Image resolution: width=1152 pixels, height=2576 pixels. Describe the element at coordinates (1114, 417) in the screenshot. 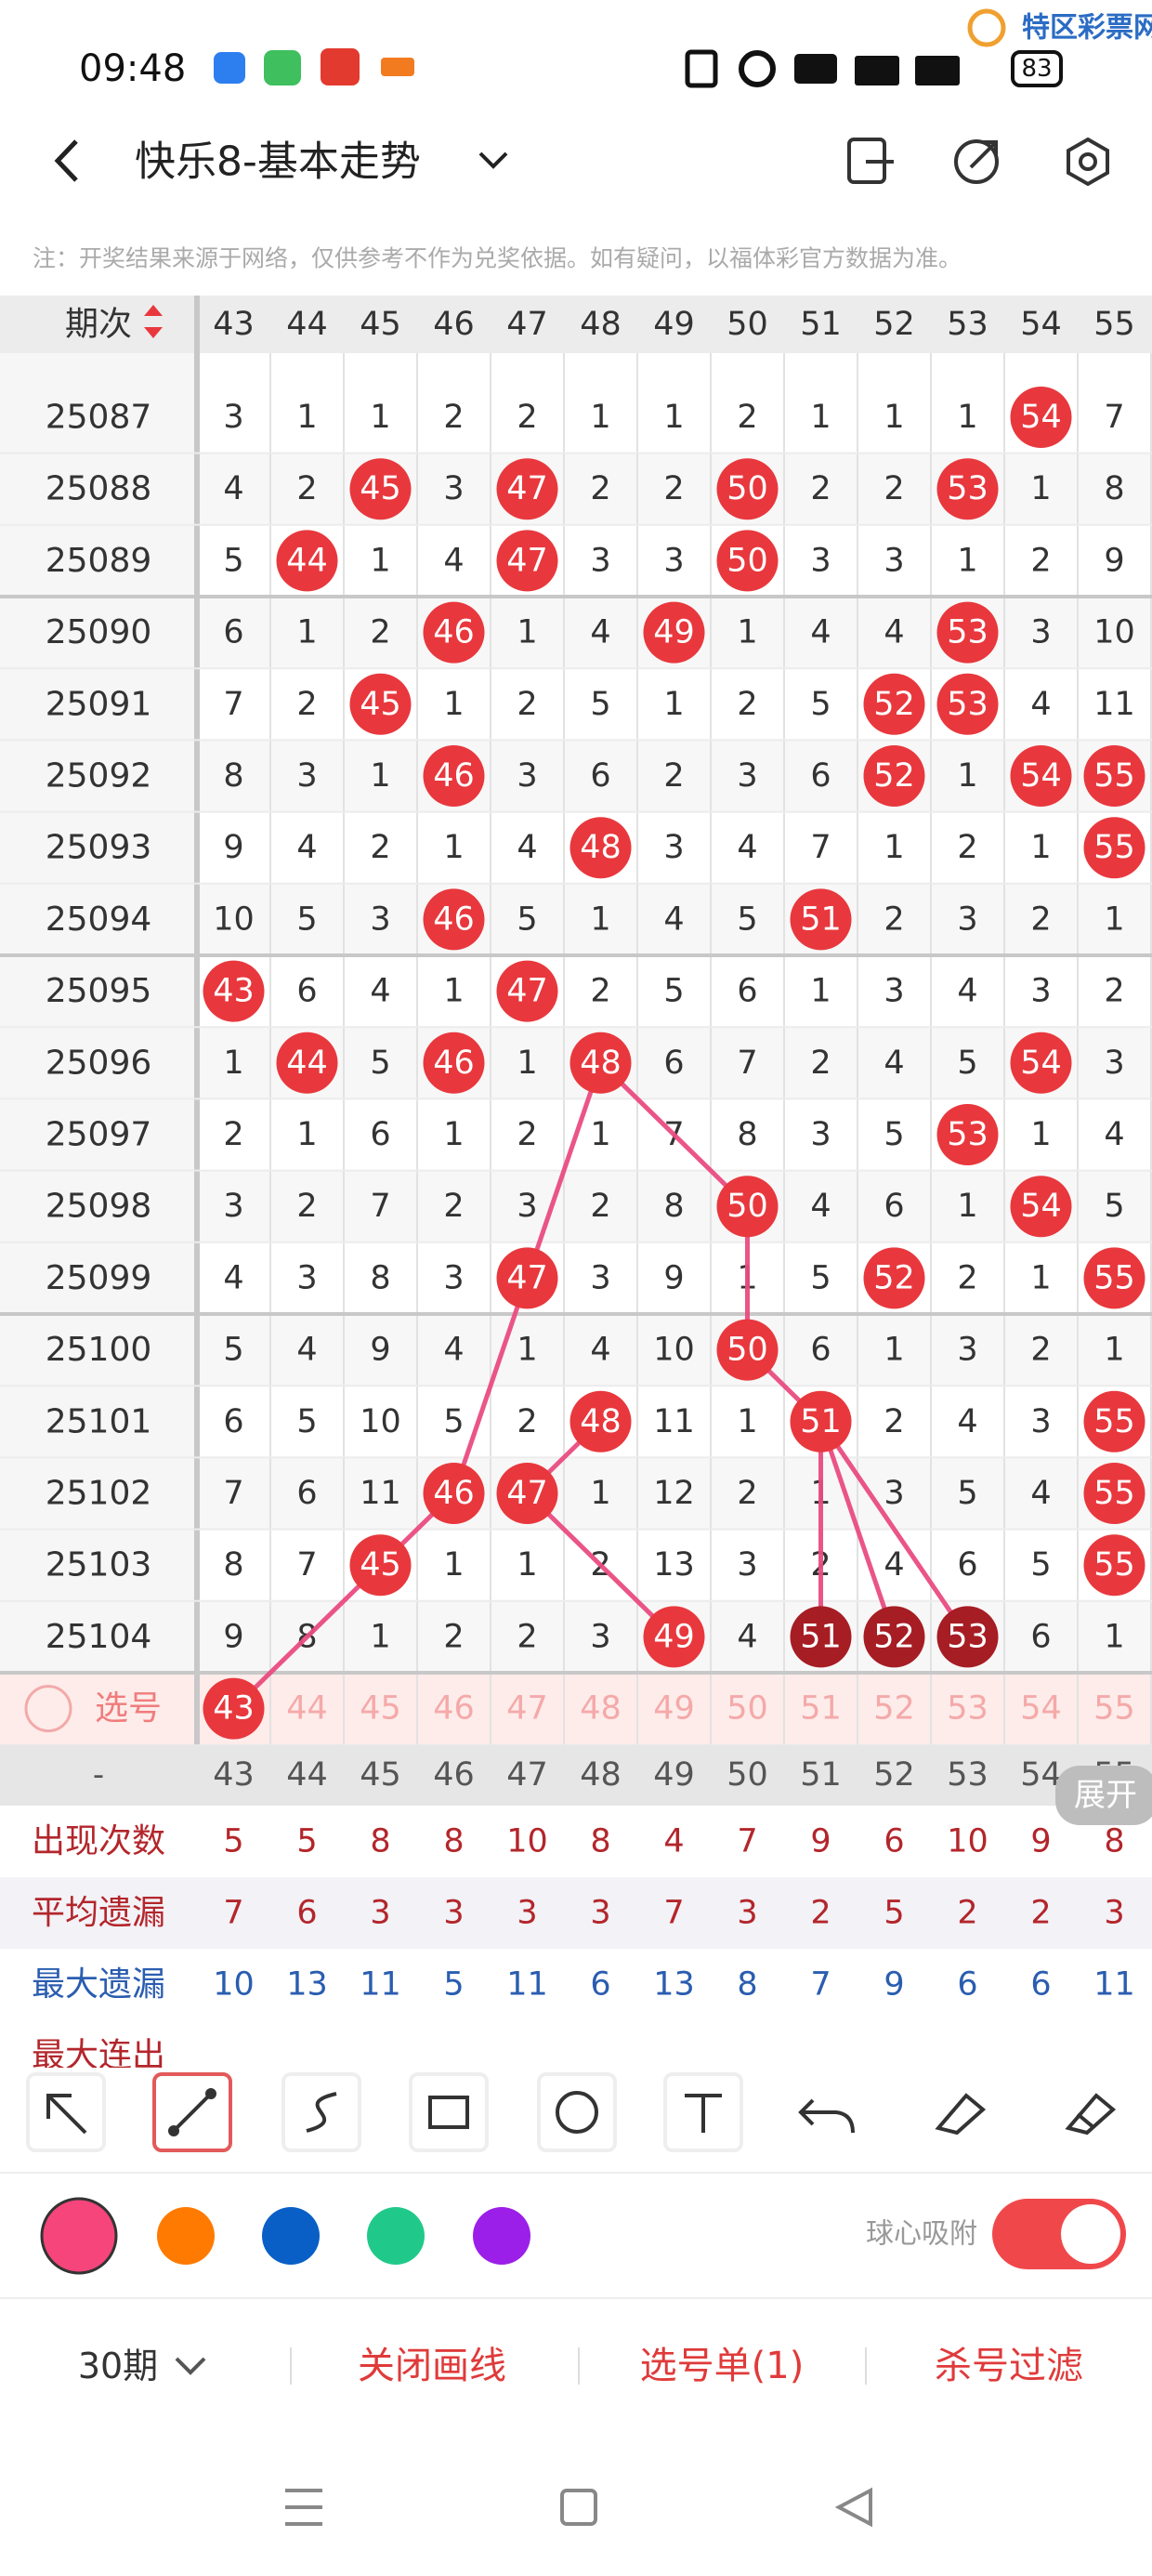

I see `miss-count: 7` at that location.